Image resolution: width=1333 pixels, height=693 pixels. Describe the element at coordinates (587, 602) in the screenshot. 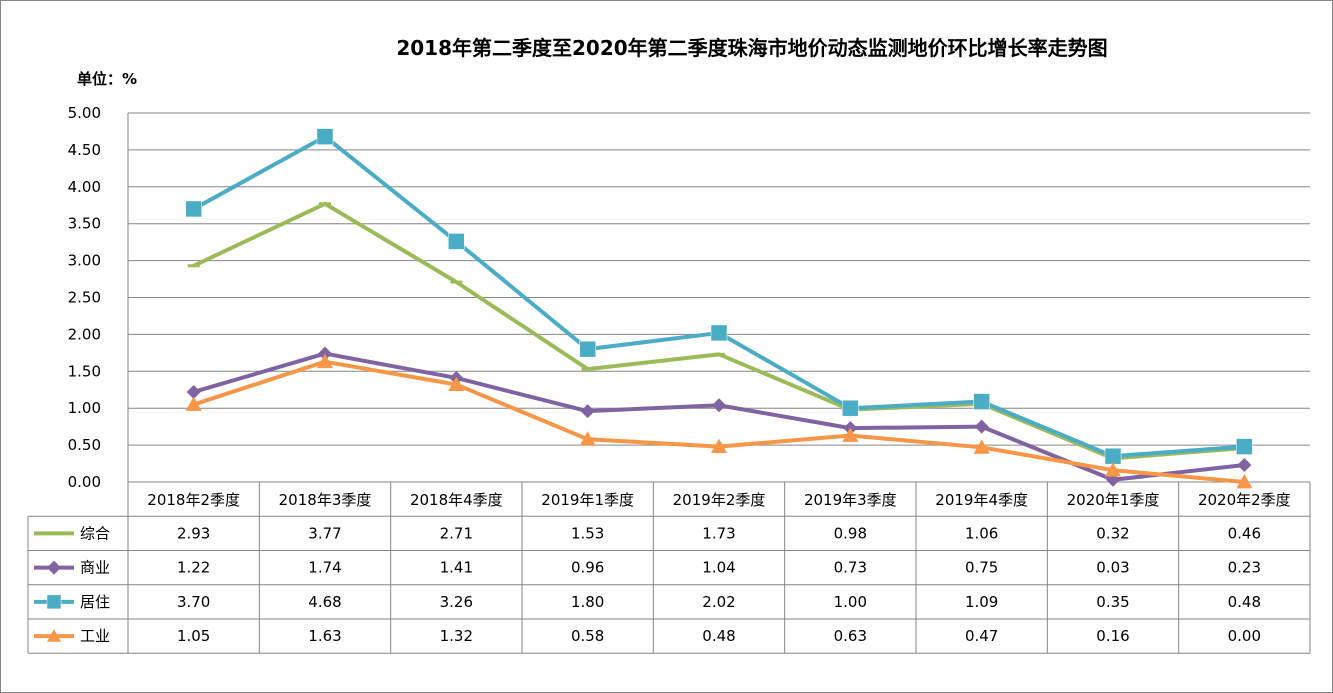

I see `data-cell: 1.80` at that location.